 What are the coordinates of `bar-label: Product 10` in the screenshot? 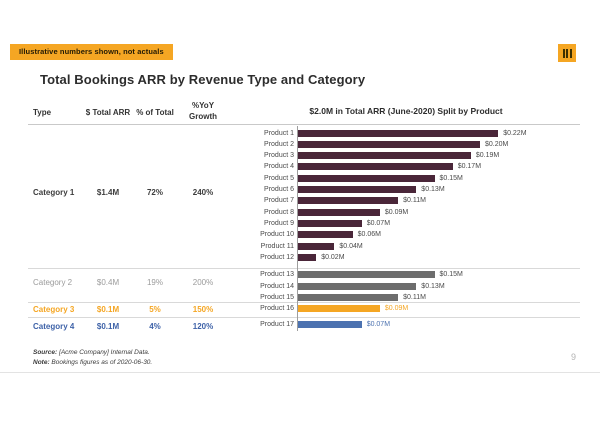 It's located at (277, 235).